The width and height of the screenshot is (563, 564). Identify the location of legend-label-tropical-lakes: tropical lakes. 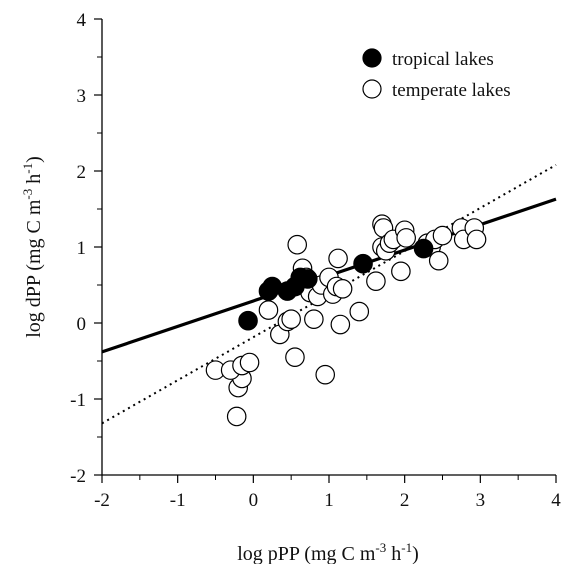
(443, 59).